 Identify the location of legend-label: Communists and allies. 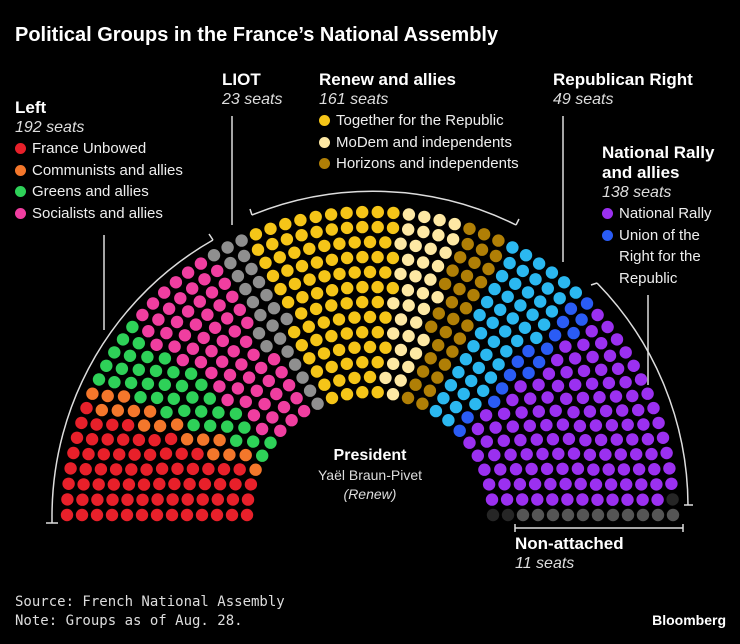
(107, 170).